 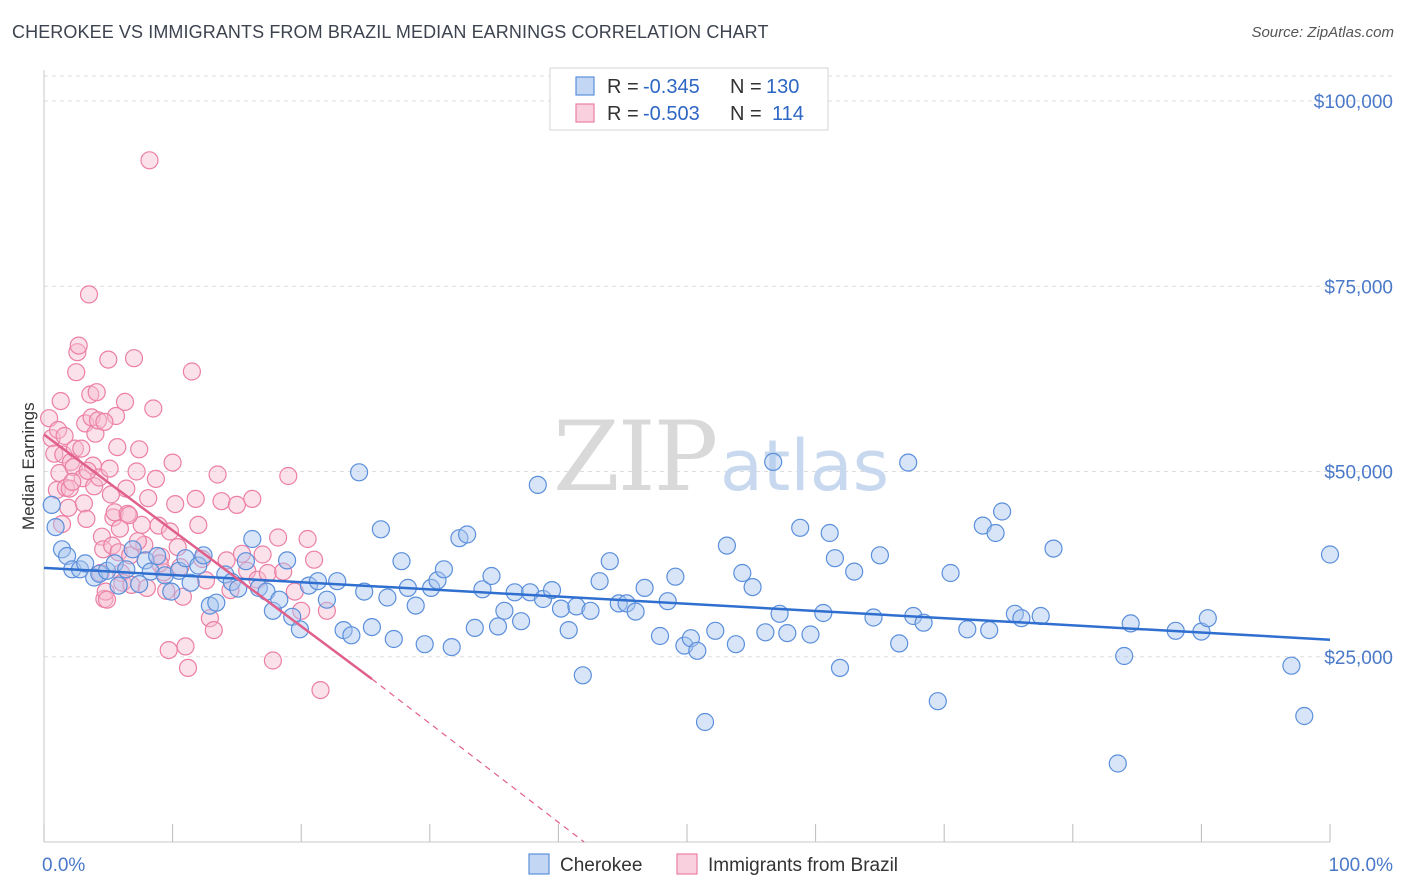 What do you see at coordinates (1358, 473) in the screenshot?
I see `y-tick-label: $50,000` at bounding box center [1358, 473].